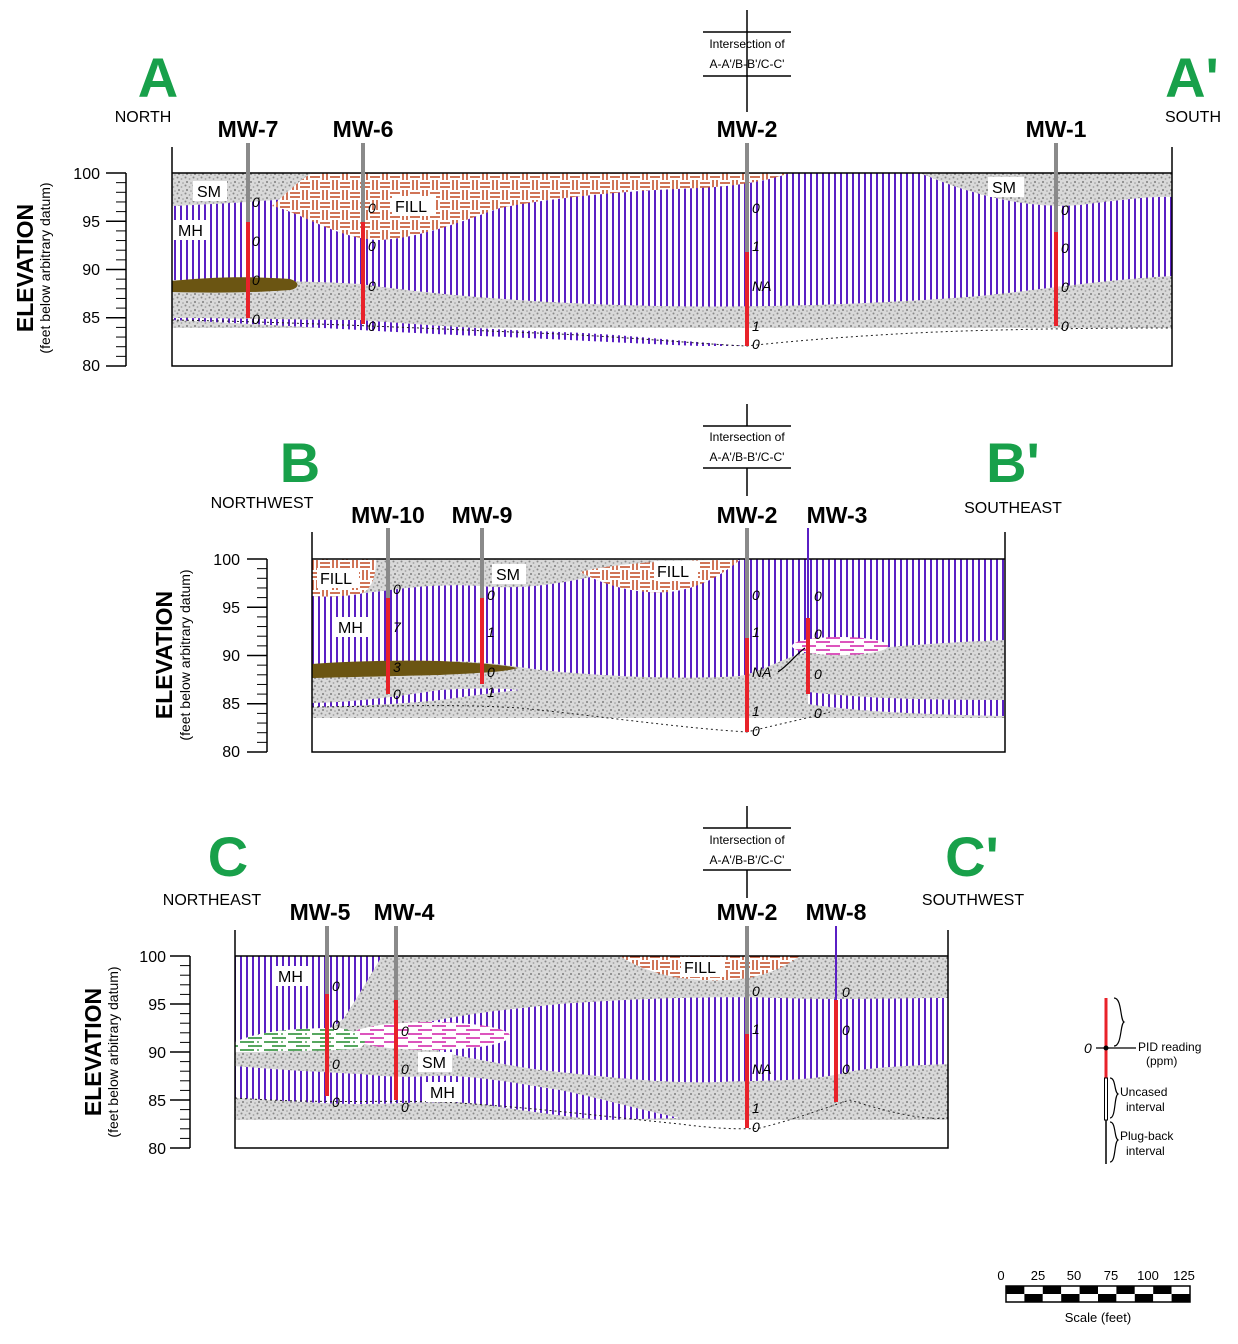 Image resolution: width=1238 pixels, height=1344 pixels. Describe the element at coordinates (388, 515) in the screenshot. I see `well-label: MW-10` at that location.